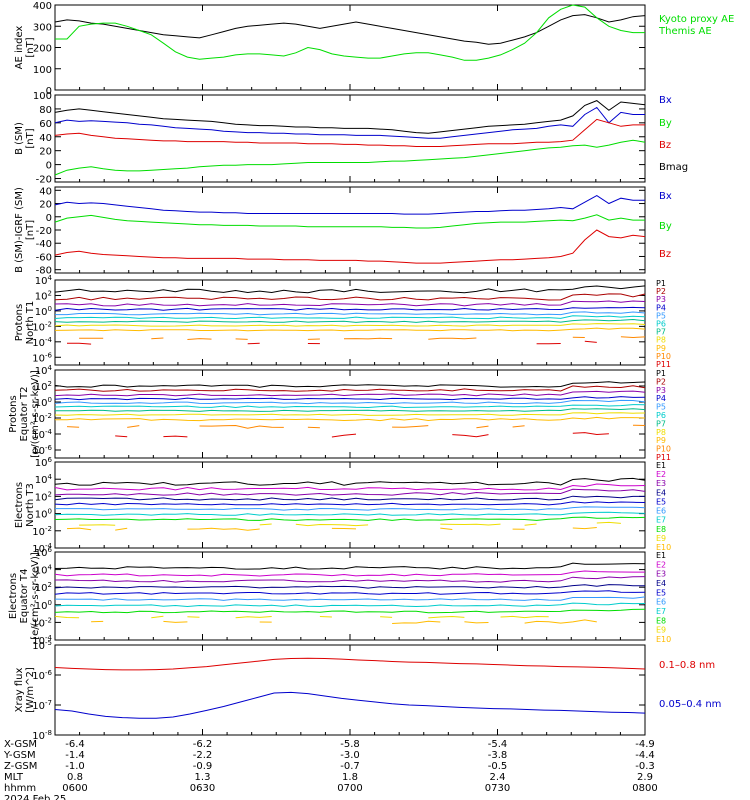 The image size is (750, 800). What do you see at coordinates (350, 419) in the screenshot?
I see `series-line-P9` at bounding box center [350, 419].